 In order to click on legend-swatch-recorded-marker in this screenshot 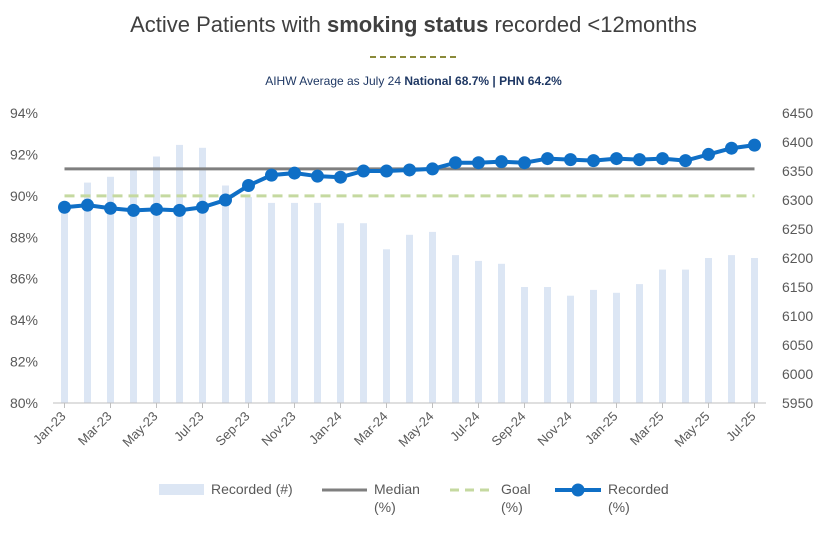, I will do `click(578, 490)`.